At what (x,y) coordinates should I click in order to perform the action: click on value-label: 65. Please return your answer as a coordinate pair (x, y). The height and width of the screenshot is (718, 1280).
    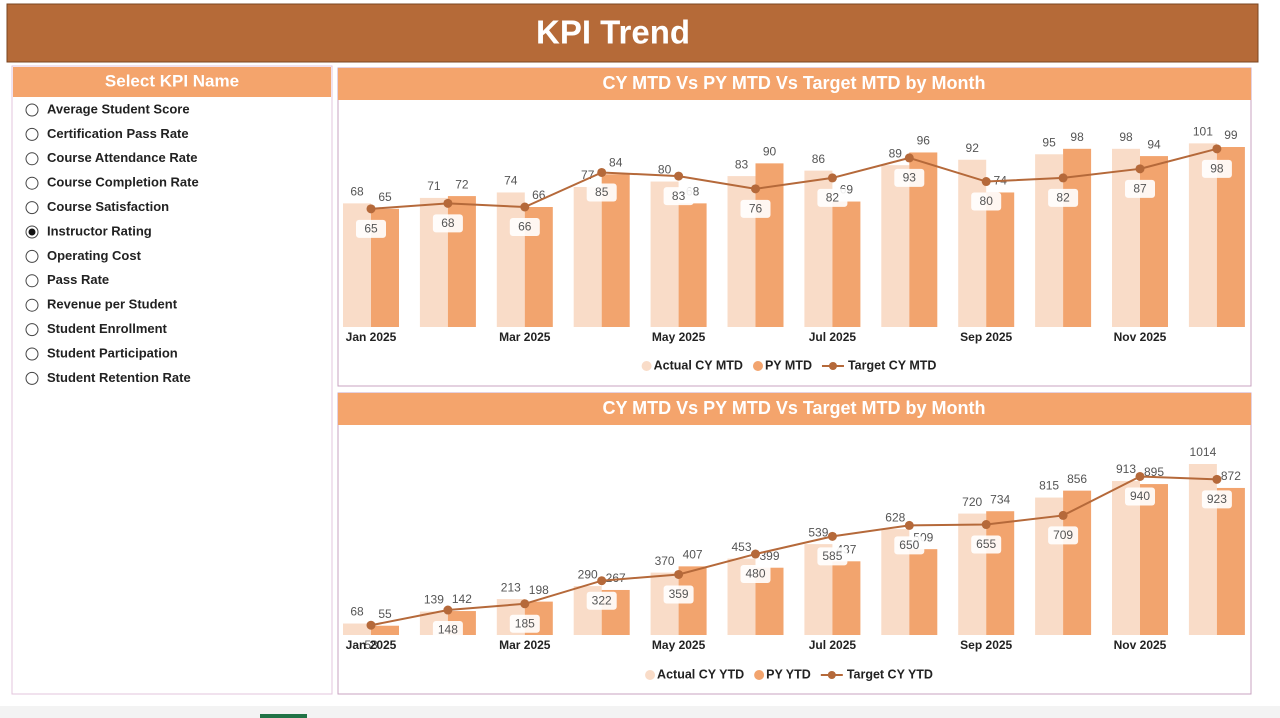
    Looking at the image, I should click on (371, 228).